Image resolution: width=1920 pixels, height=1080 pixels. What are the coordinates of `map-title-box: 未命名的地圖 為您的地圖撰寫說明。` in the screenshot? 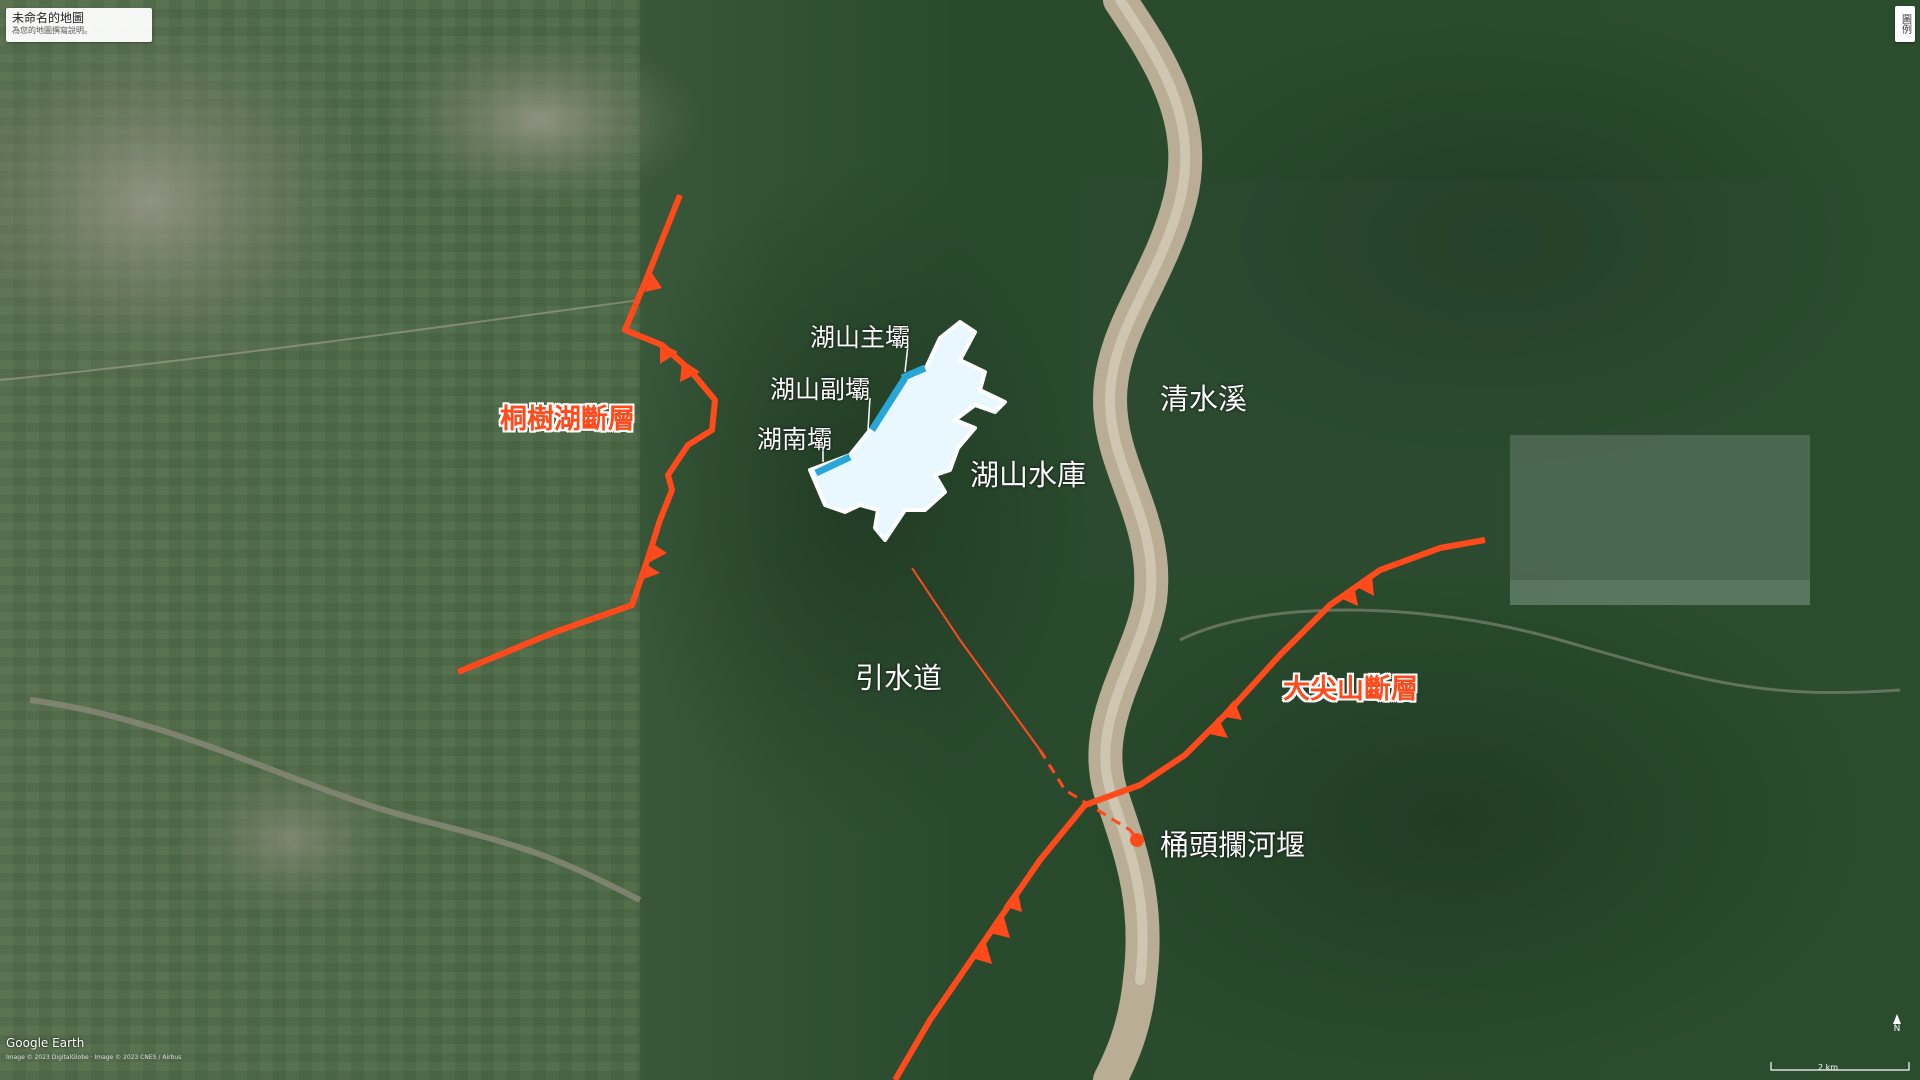 It's located at (79, 25).